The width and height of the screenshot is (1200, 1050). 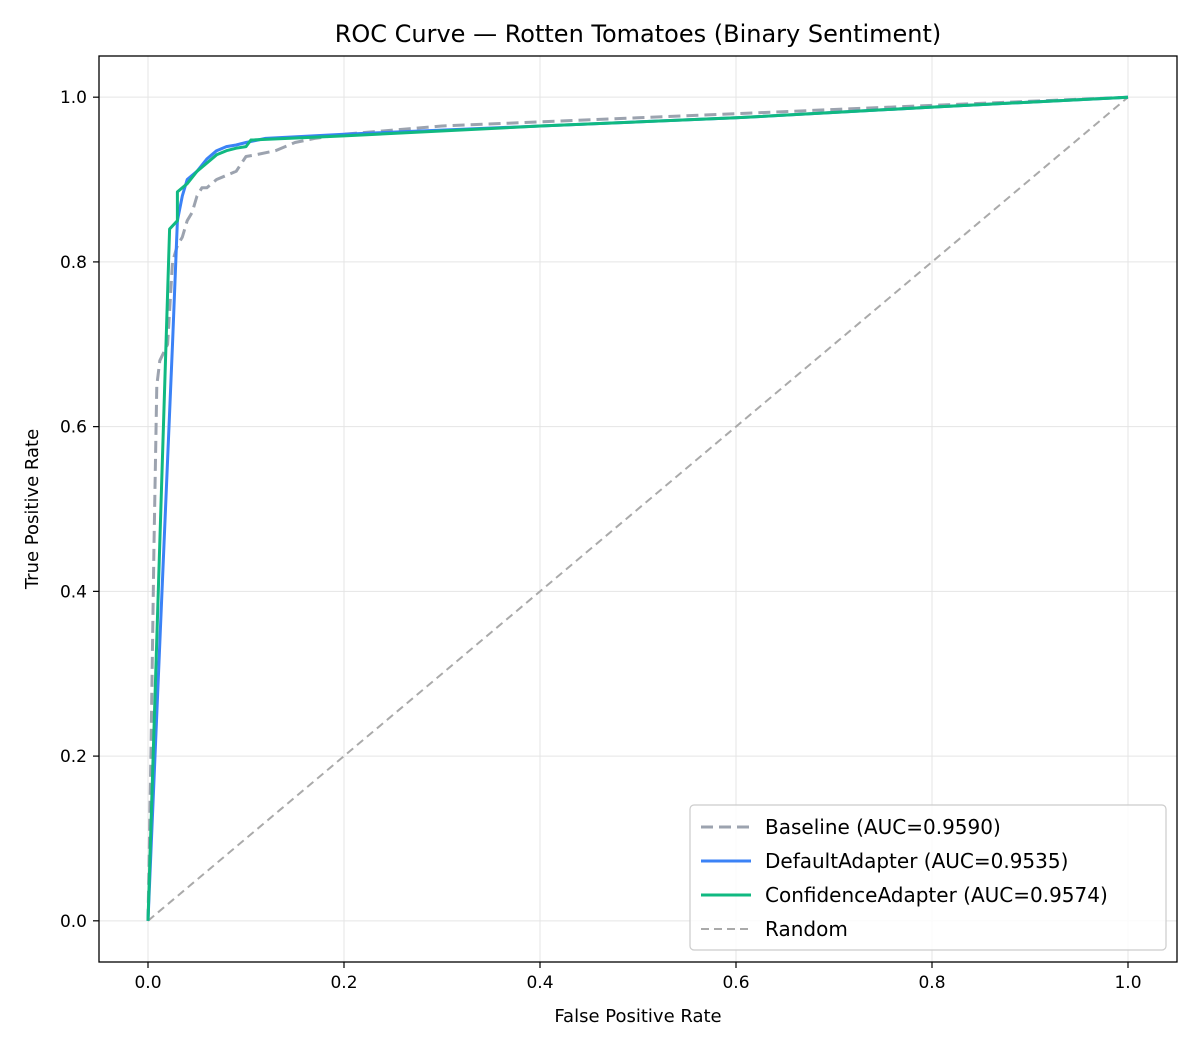 What do you see at coordinates (73, 428) in the screenshot?
I see `y-tick-label: 0.6` at bounding box center [73, 428].